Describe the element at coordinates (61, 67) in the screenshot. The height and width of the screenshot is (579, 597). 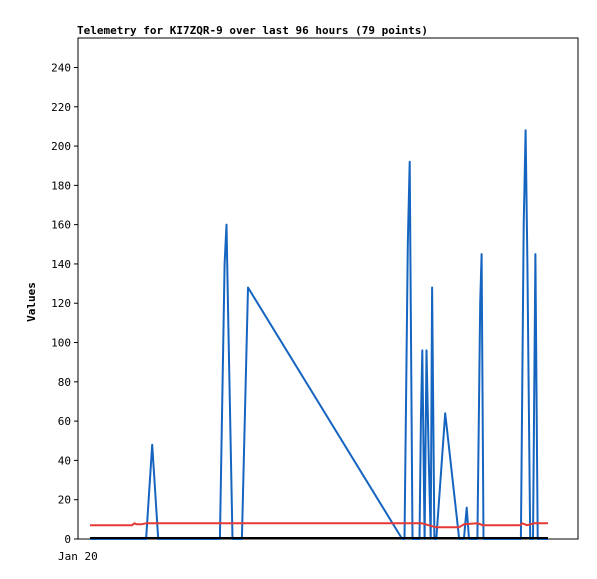
I see `y-tick-label: 240` at that location.